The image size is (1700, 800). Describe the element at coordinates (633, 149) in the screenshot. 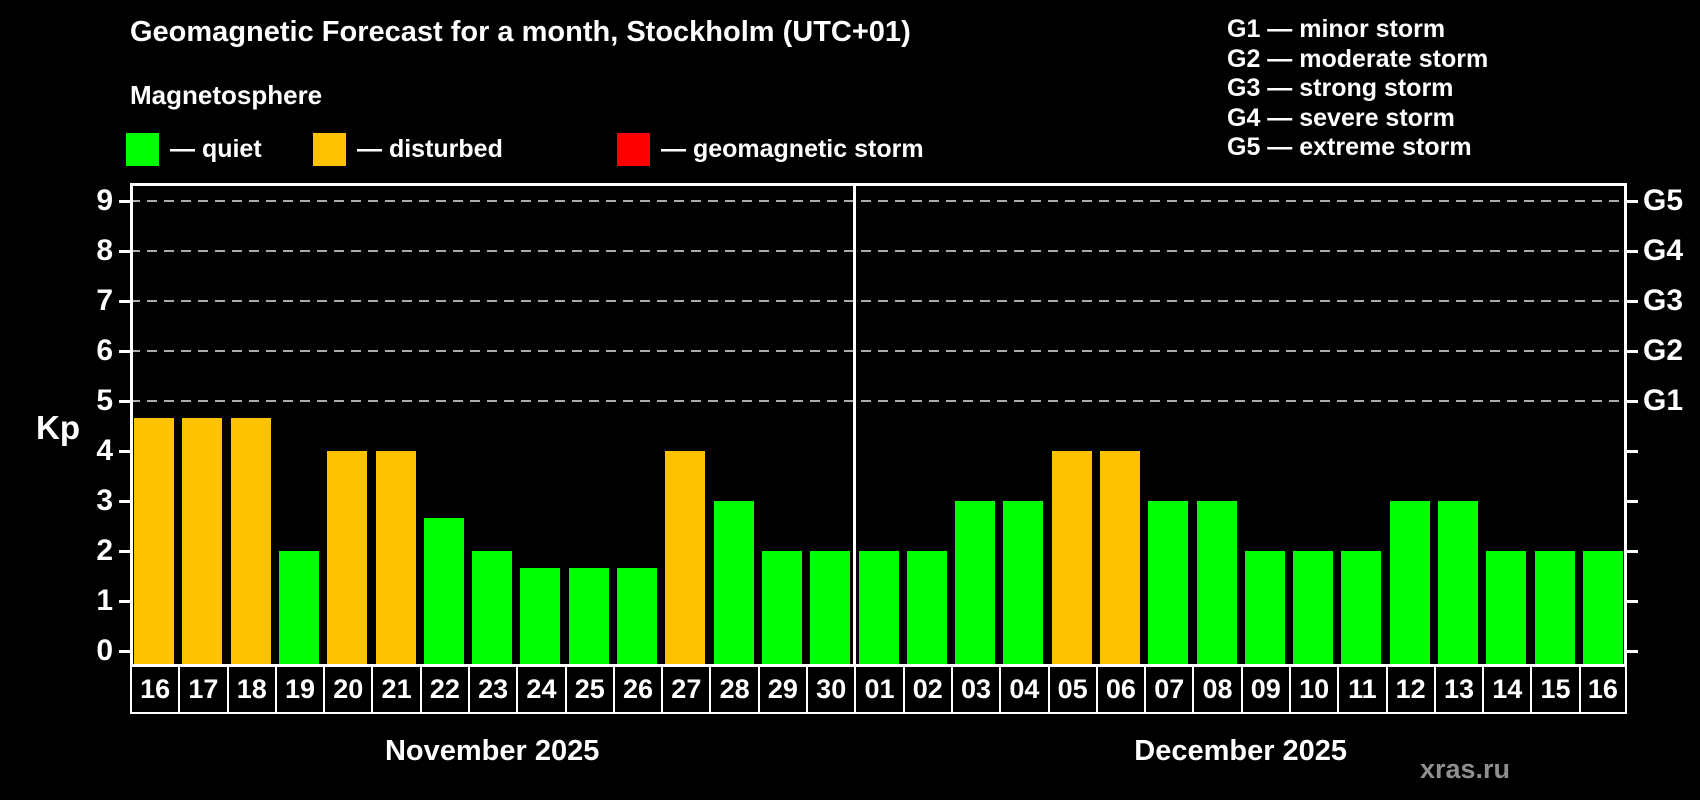

I see `legend-swatch-storm-icon` at that location.